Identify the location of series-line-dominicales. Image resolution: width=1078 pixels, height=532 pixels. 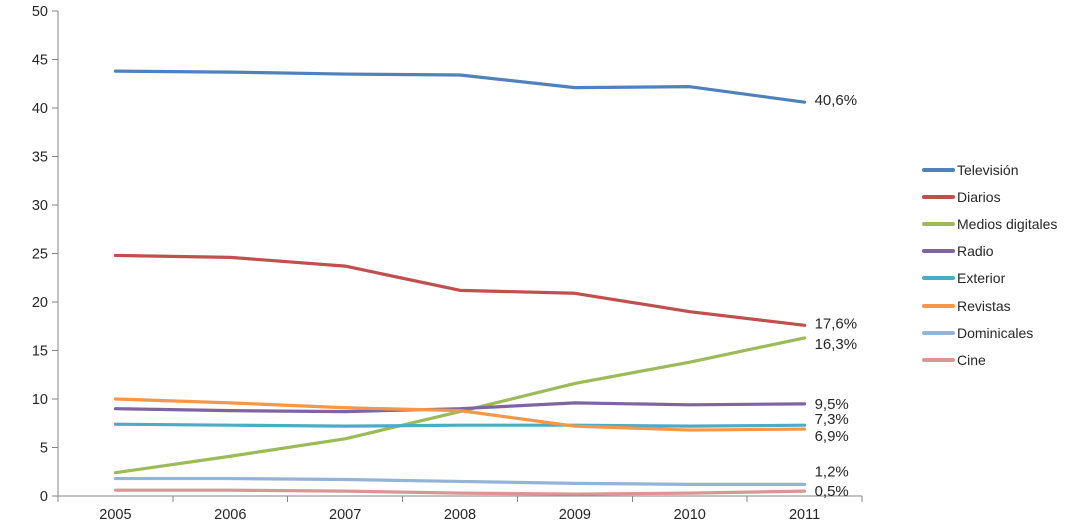
(460, 481).